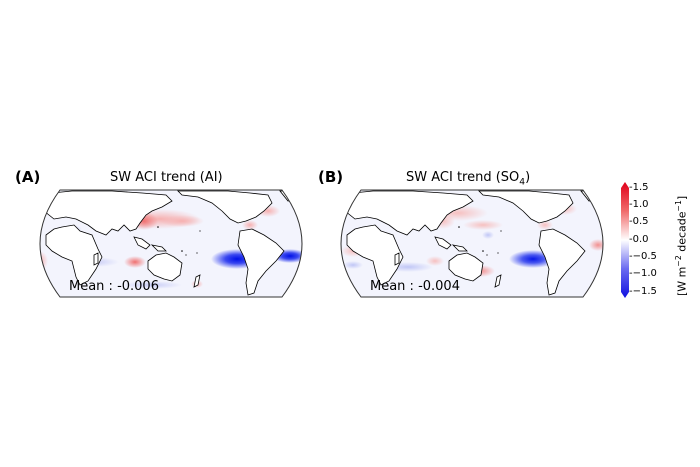 The width and height of the screenshot is (700, 467). Describe the element at coordinates (639, 187) in the screenshot. I see `colorbar-tick: -1.5` at that location.